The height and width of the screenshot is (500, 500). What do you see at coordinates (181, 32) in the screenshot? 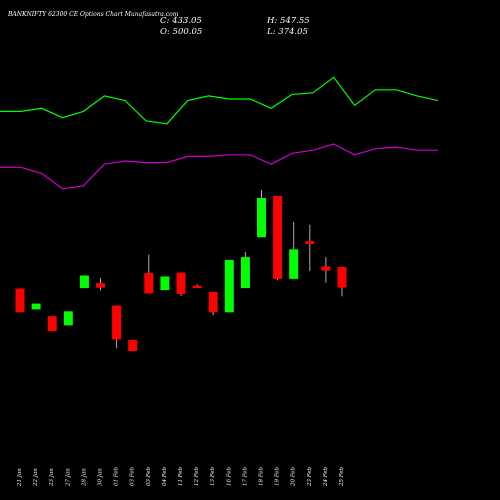
I see `open-value: O: 500.05` at bounding box center [181, 32].